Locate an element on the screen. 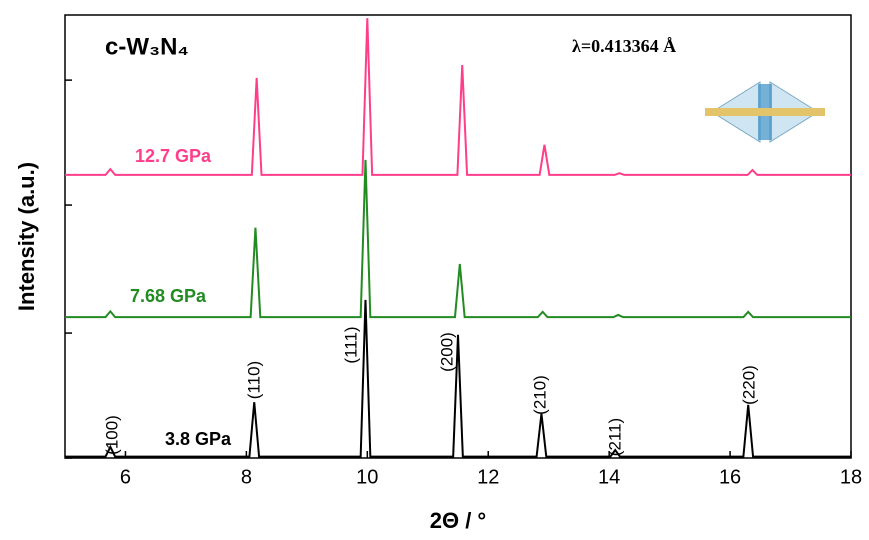 Image resolution: width=869 pixels, height=540 pixels. x-tick-label: 10 is located at coordinates (367, 477).